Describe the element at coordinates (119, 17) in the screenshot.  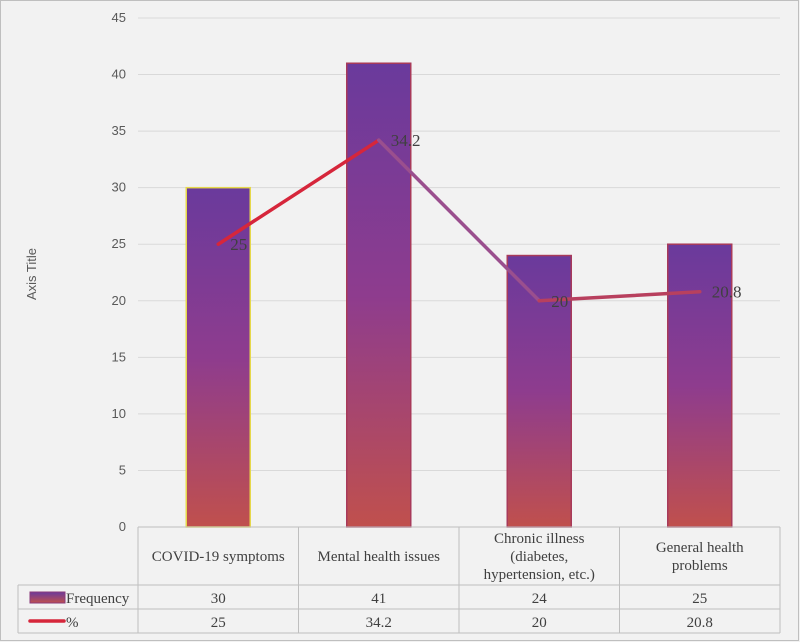
I see `y-tick-label: 45` at that location.